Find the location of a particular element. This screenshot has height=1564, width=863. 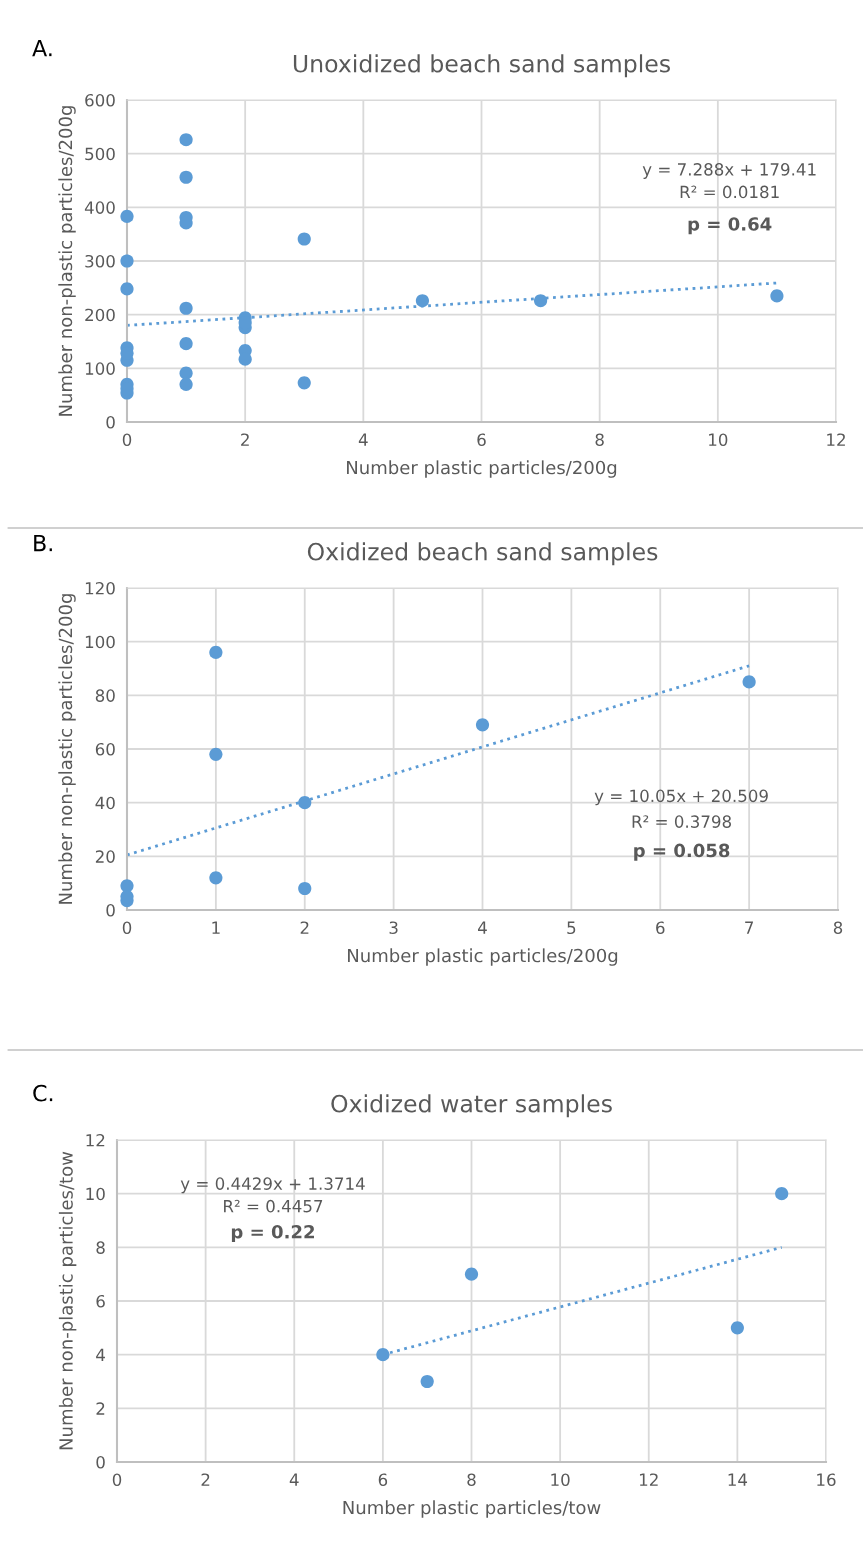

annotation: R² = 0.4457 is located at coordinates (273, 1206).